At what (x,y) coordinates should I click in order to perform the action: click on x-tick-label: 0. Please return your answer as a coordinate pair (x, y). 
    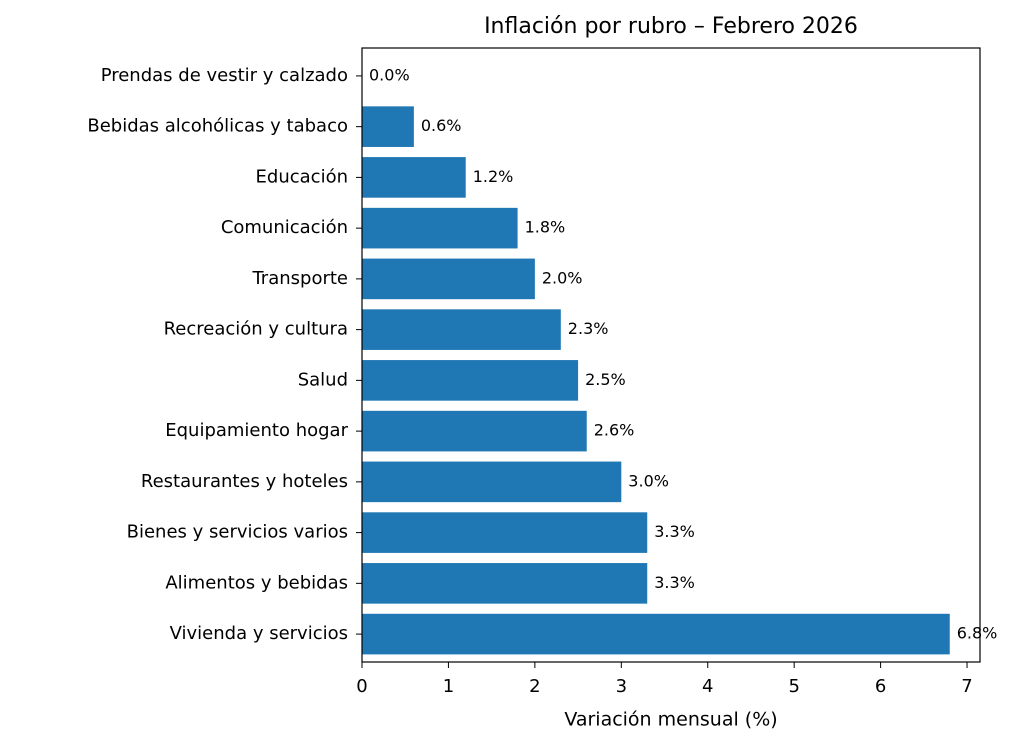
    Looking at the image, I should click on (361, 686).